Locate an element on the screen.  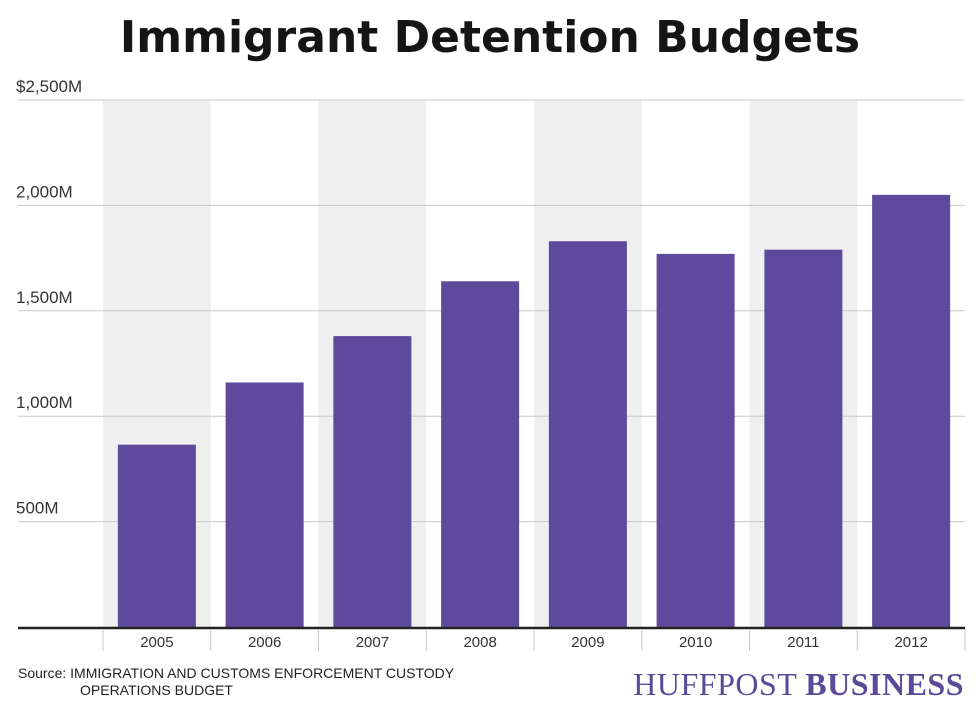
chart-title: Immigrant Detention Budgets is located at coordinates (490, 37).